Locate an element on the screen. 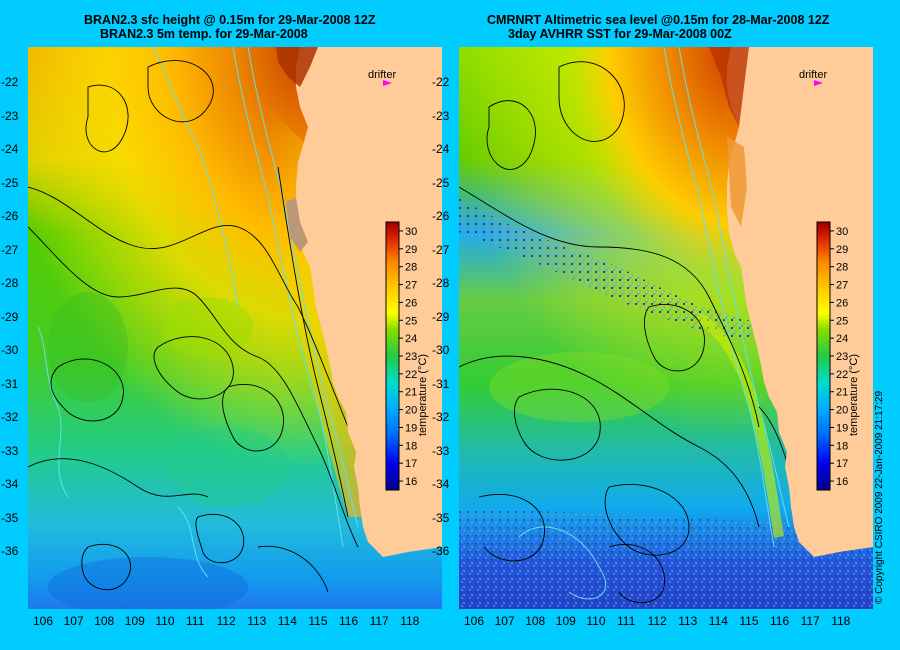 This screenshot has height=650, width=900. latitude-tick-label: -28 is located at coordinates (441, 283).